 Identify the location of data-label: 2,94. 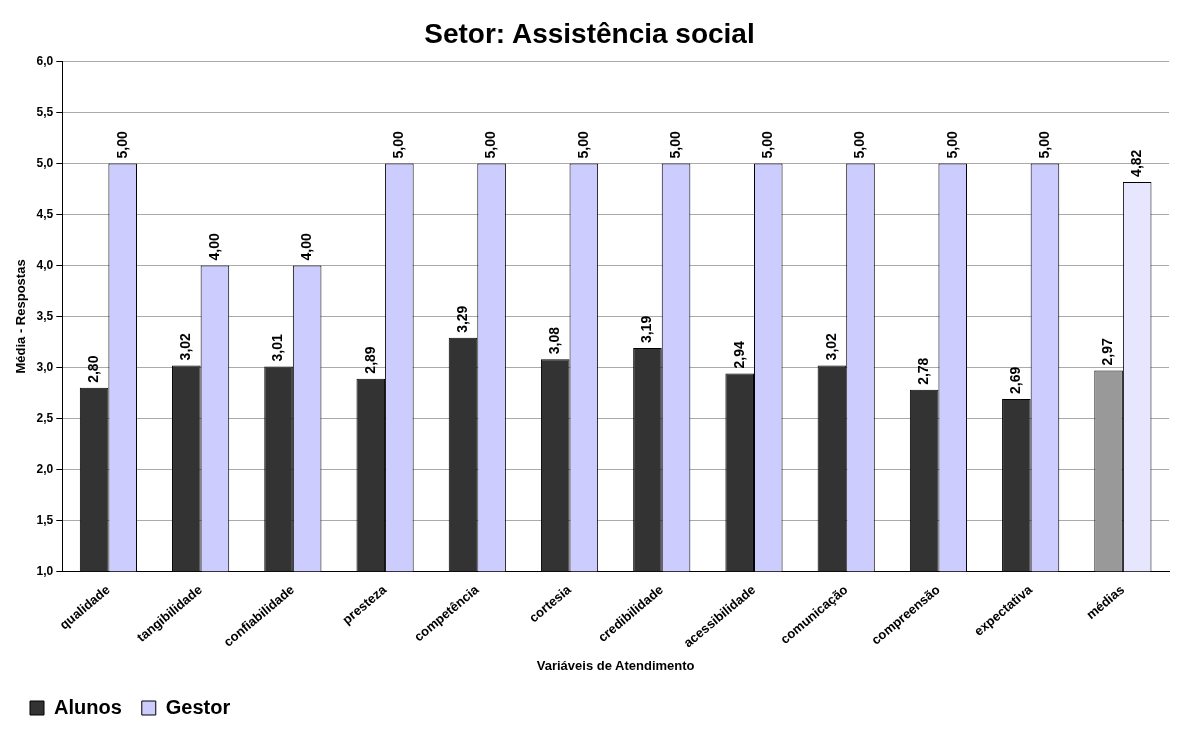
(738, 355).